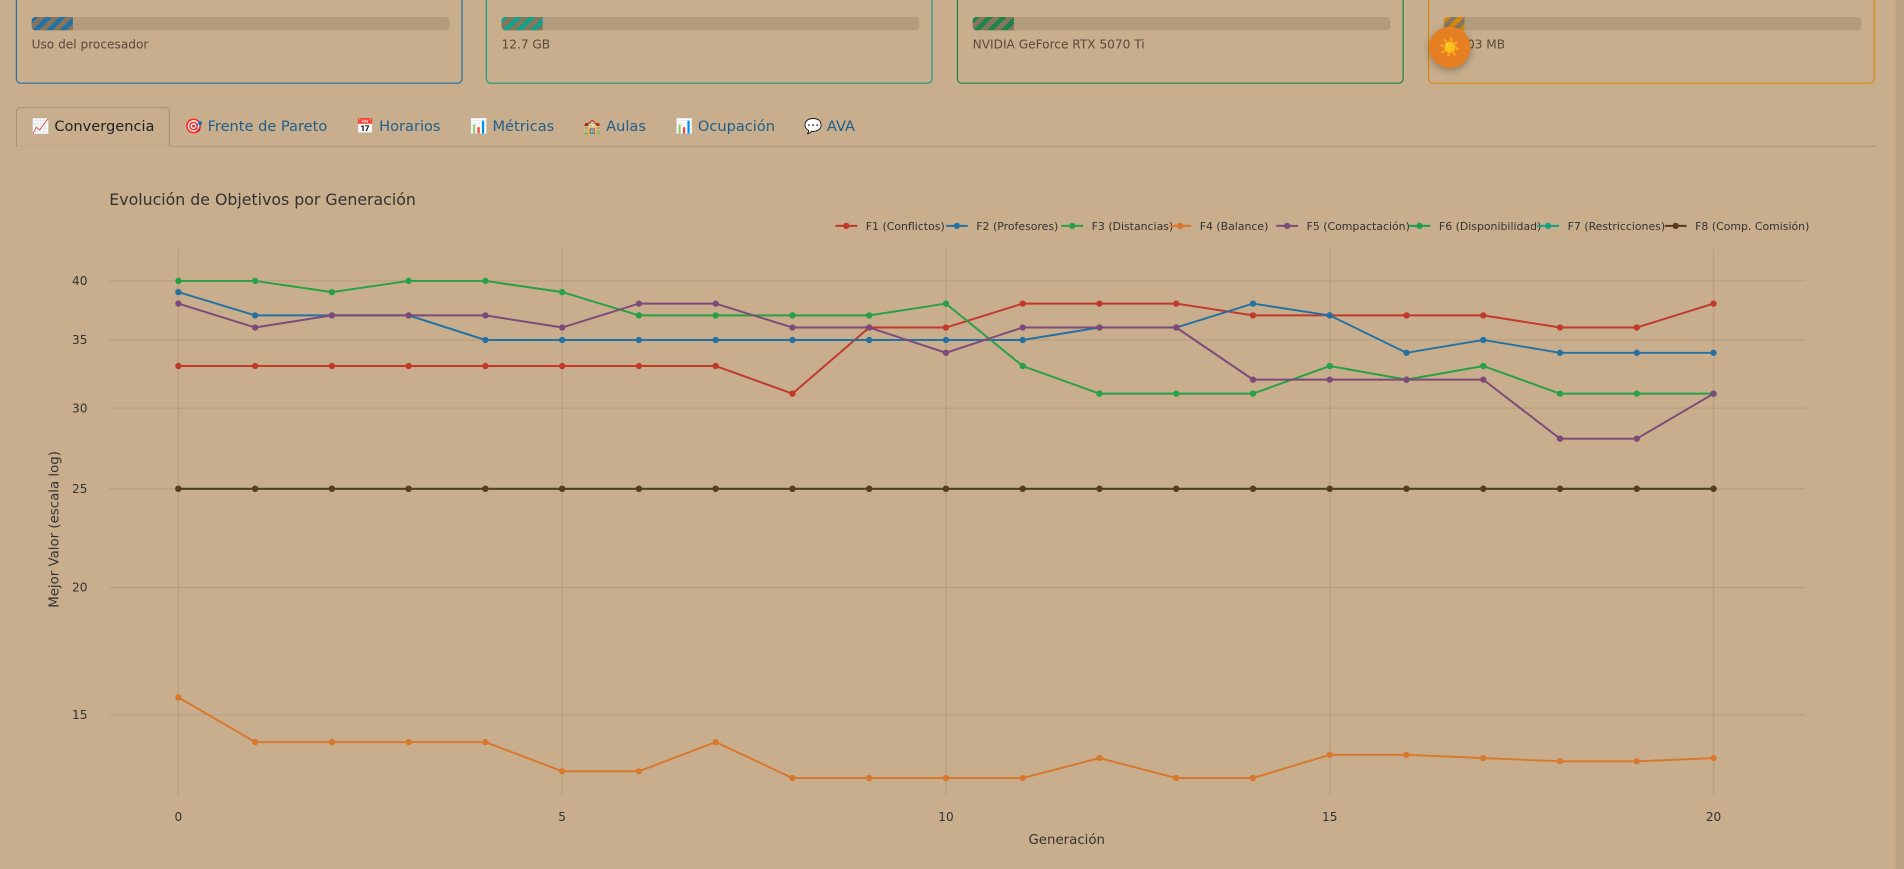 The image size is (1904, 869). What do you see at coordinates (945, 817) in the screenshot?
I see `x-tick-label: 10` at bounding box center [945, 817].